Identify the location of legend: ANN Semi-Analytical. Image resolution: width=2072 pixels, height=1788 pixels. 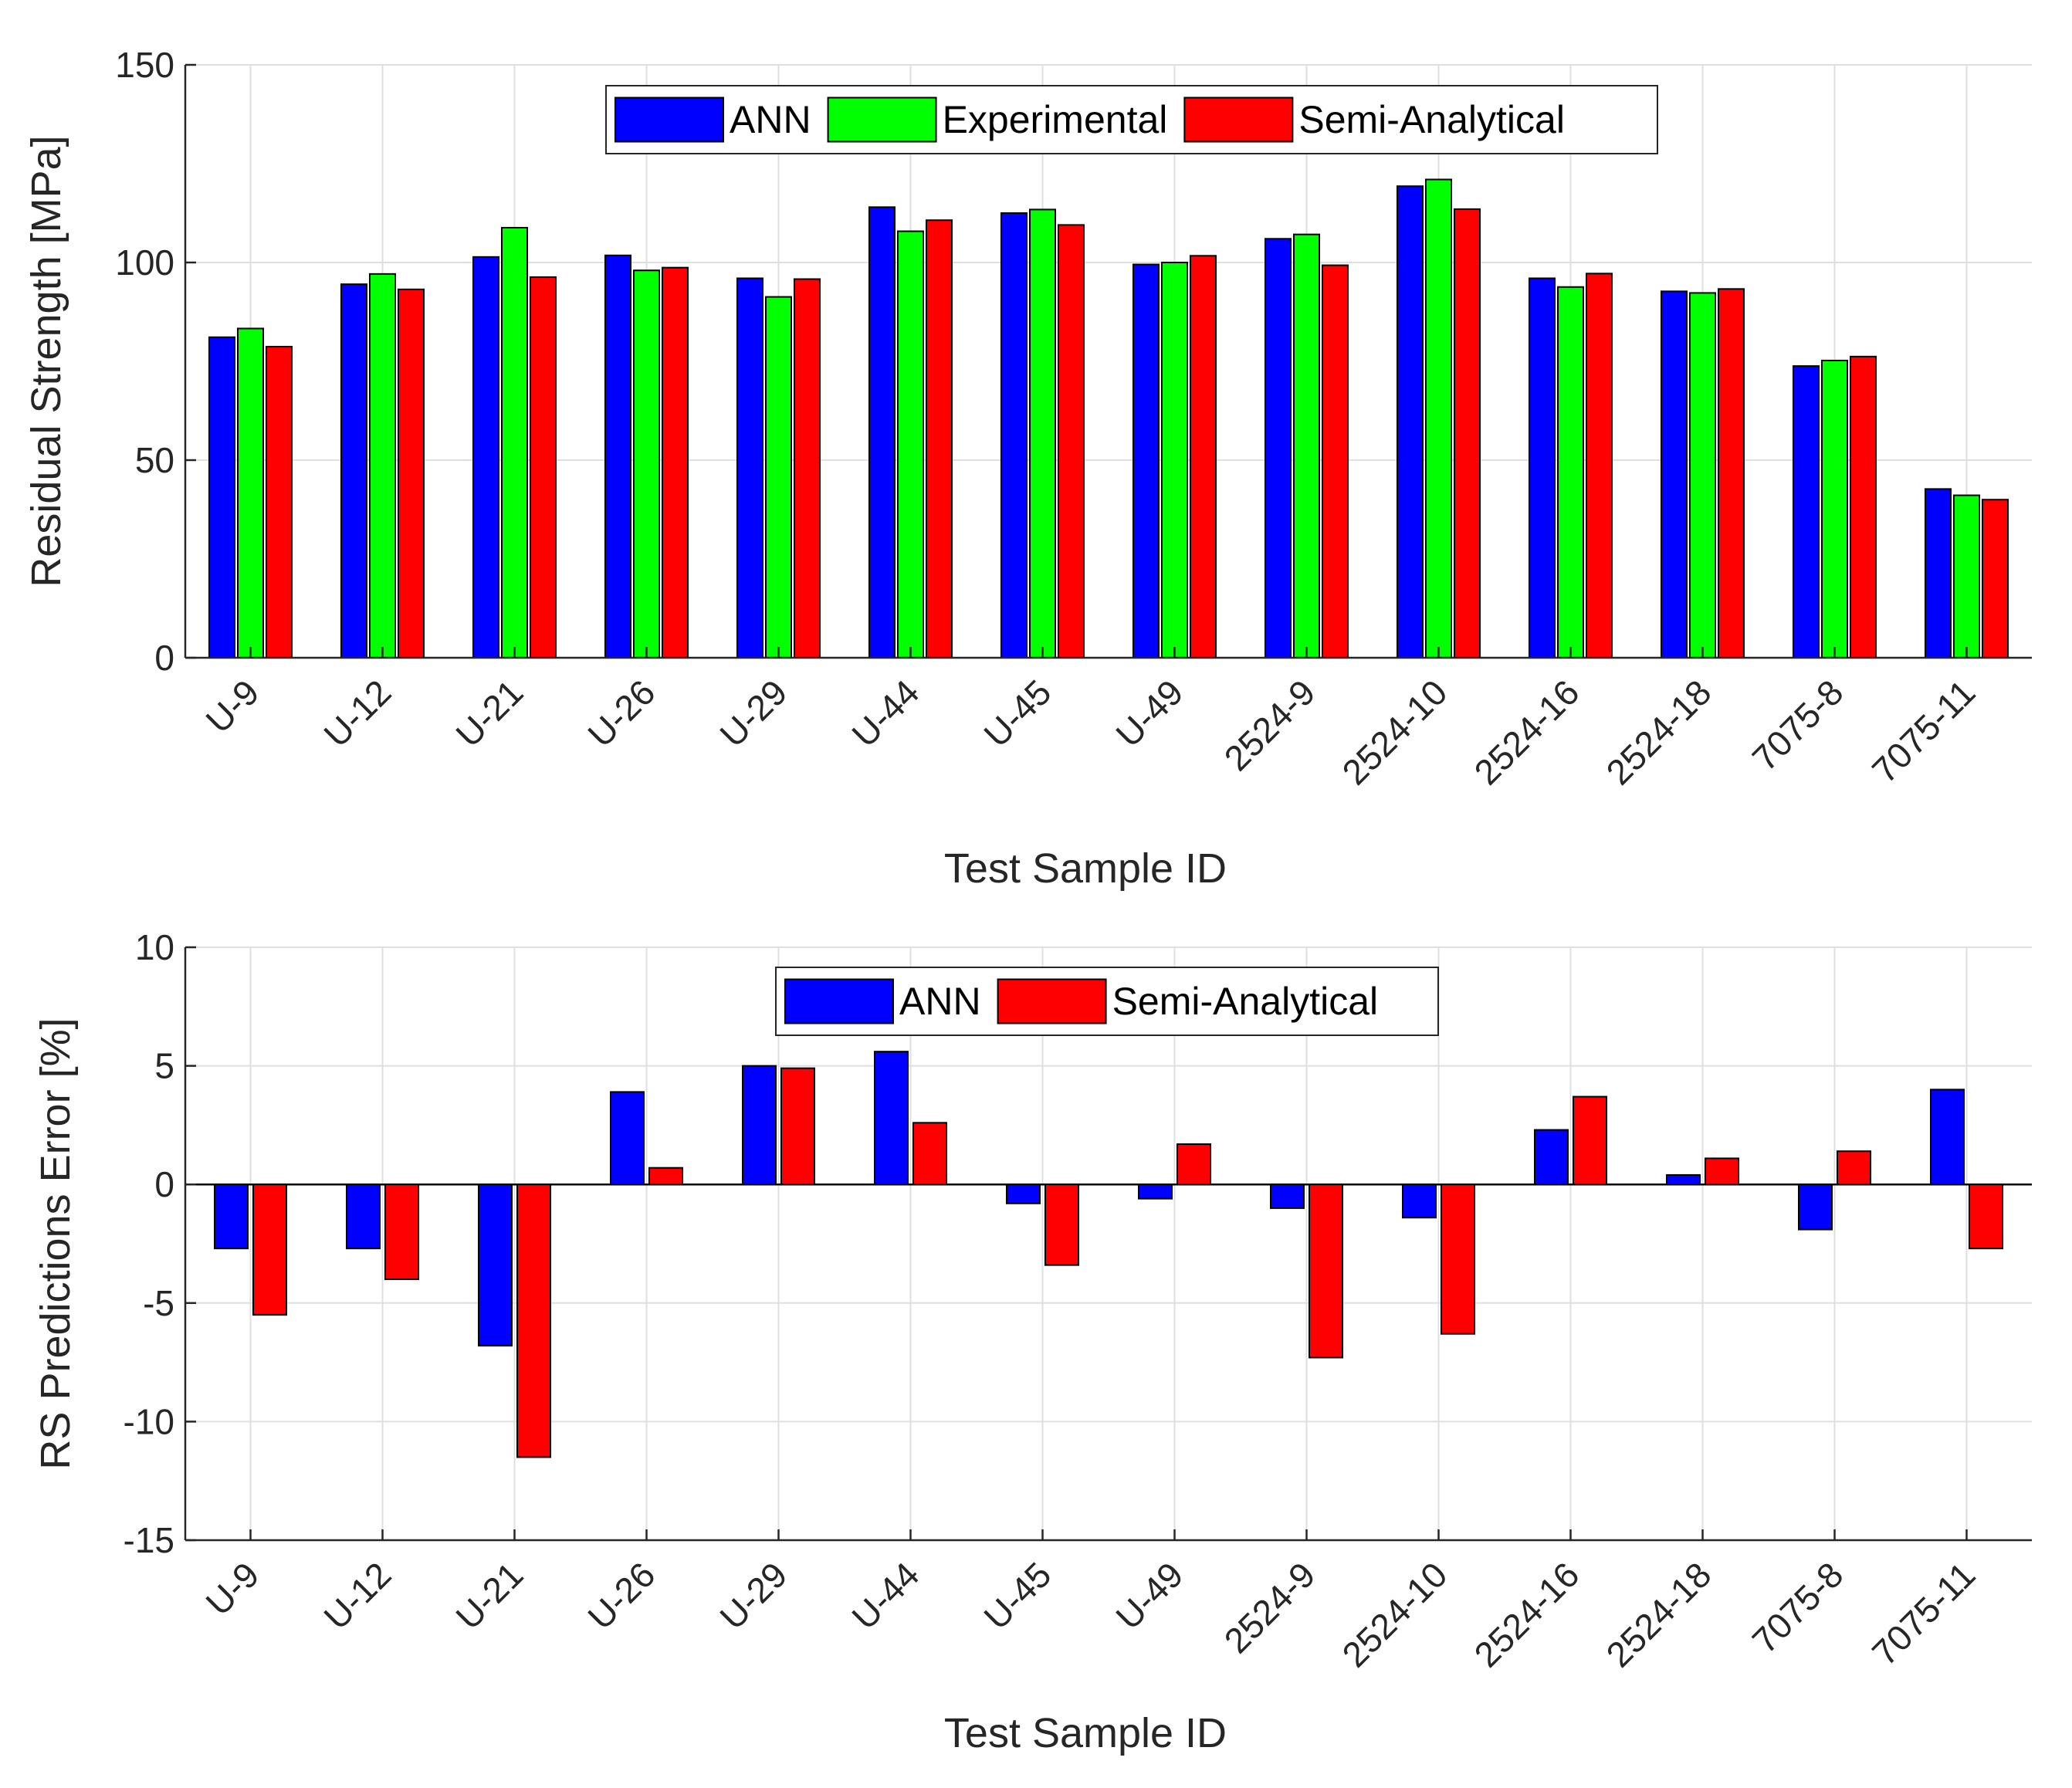
(1107, 1001).